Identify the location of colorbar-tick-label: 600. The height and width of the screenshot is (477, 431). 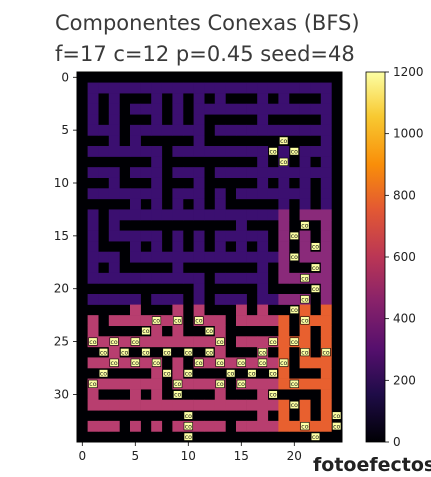
(404, 257).